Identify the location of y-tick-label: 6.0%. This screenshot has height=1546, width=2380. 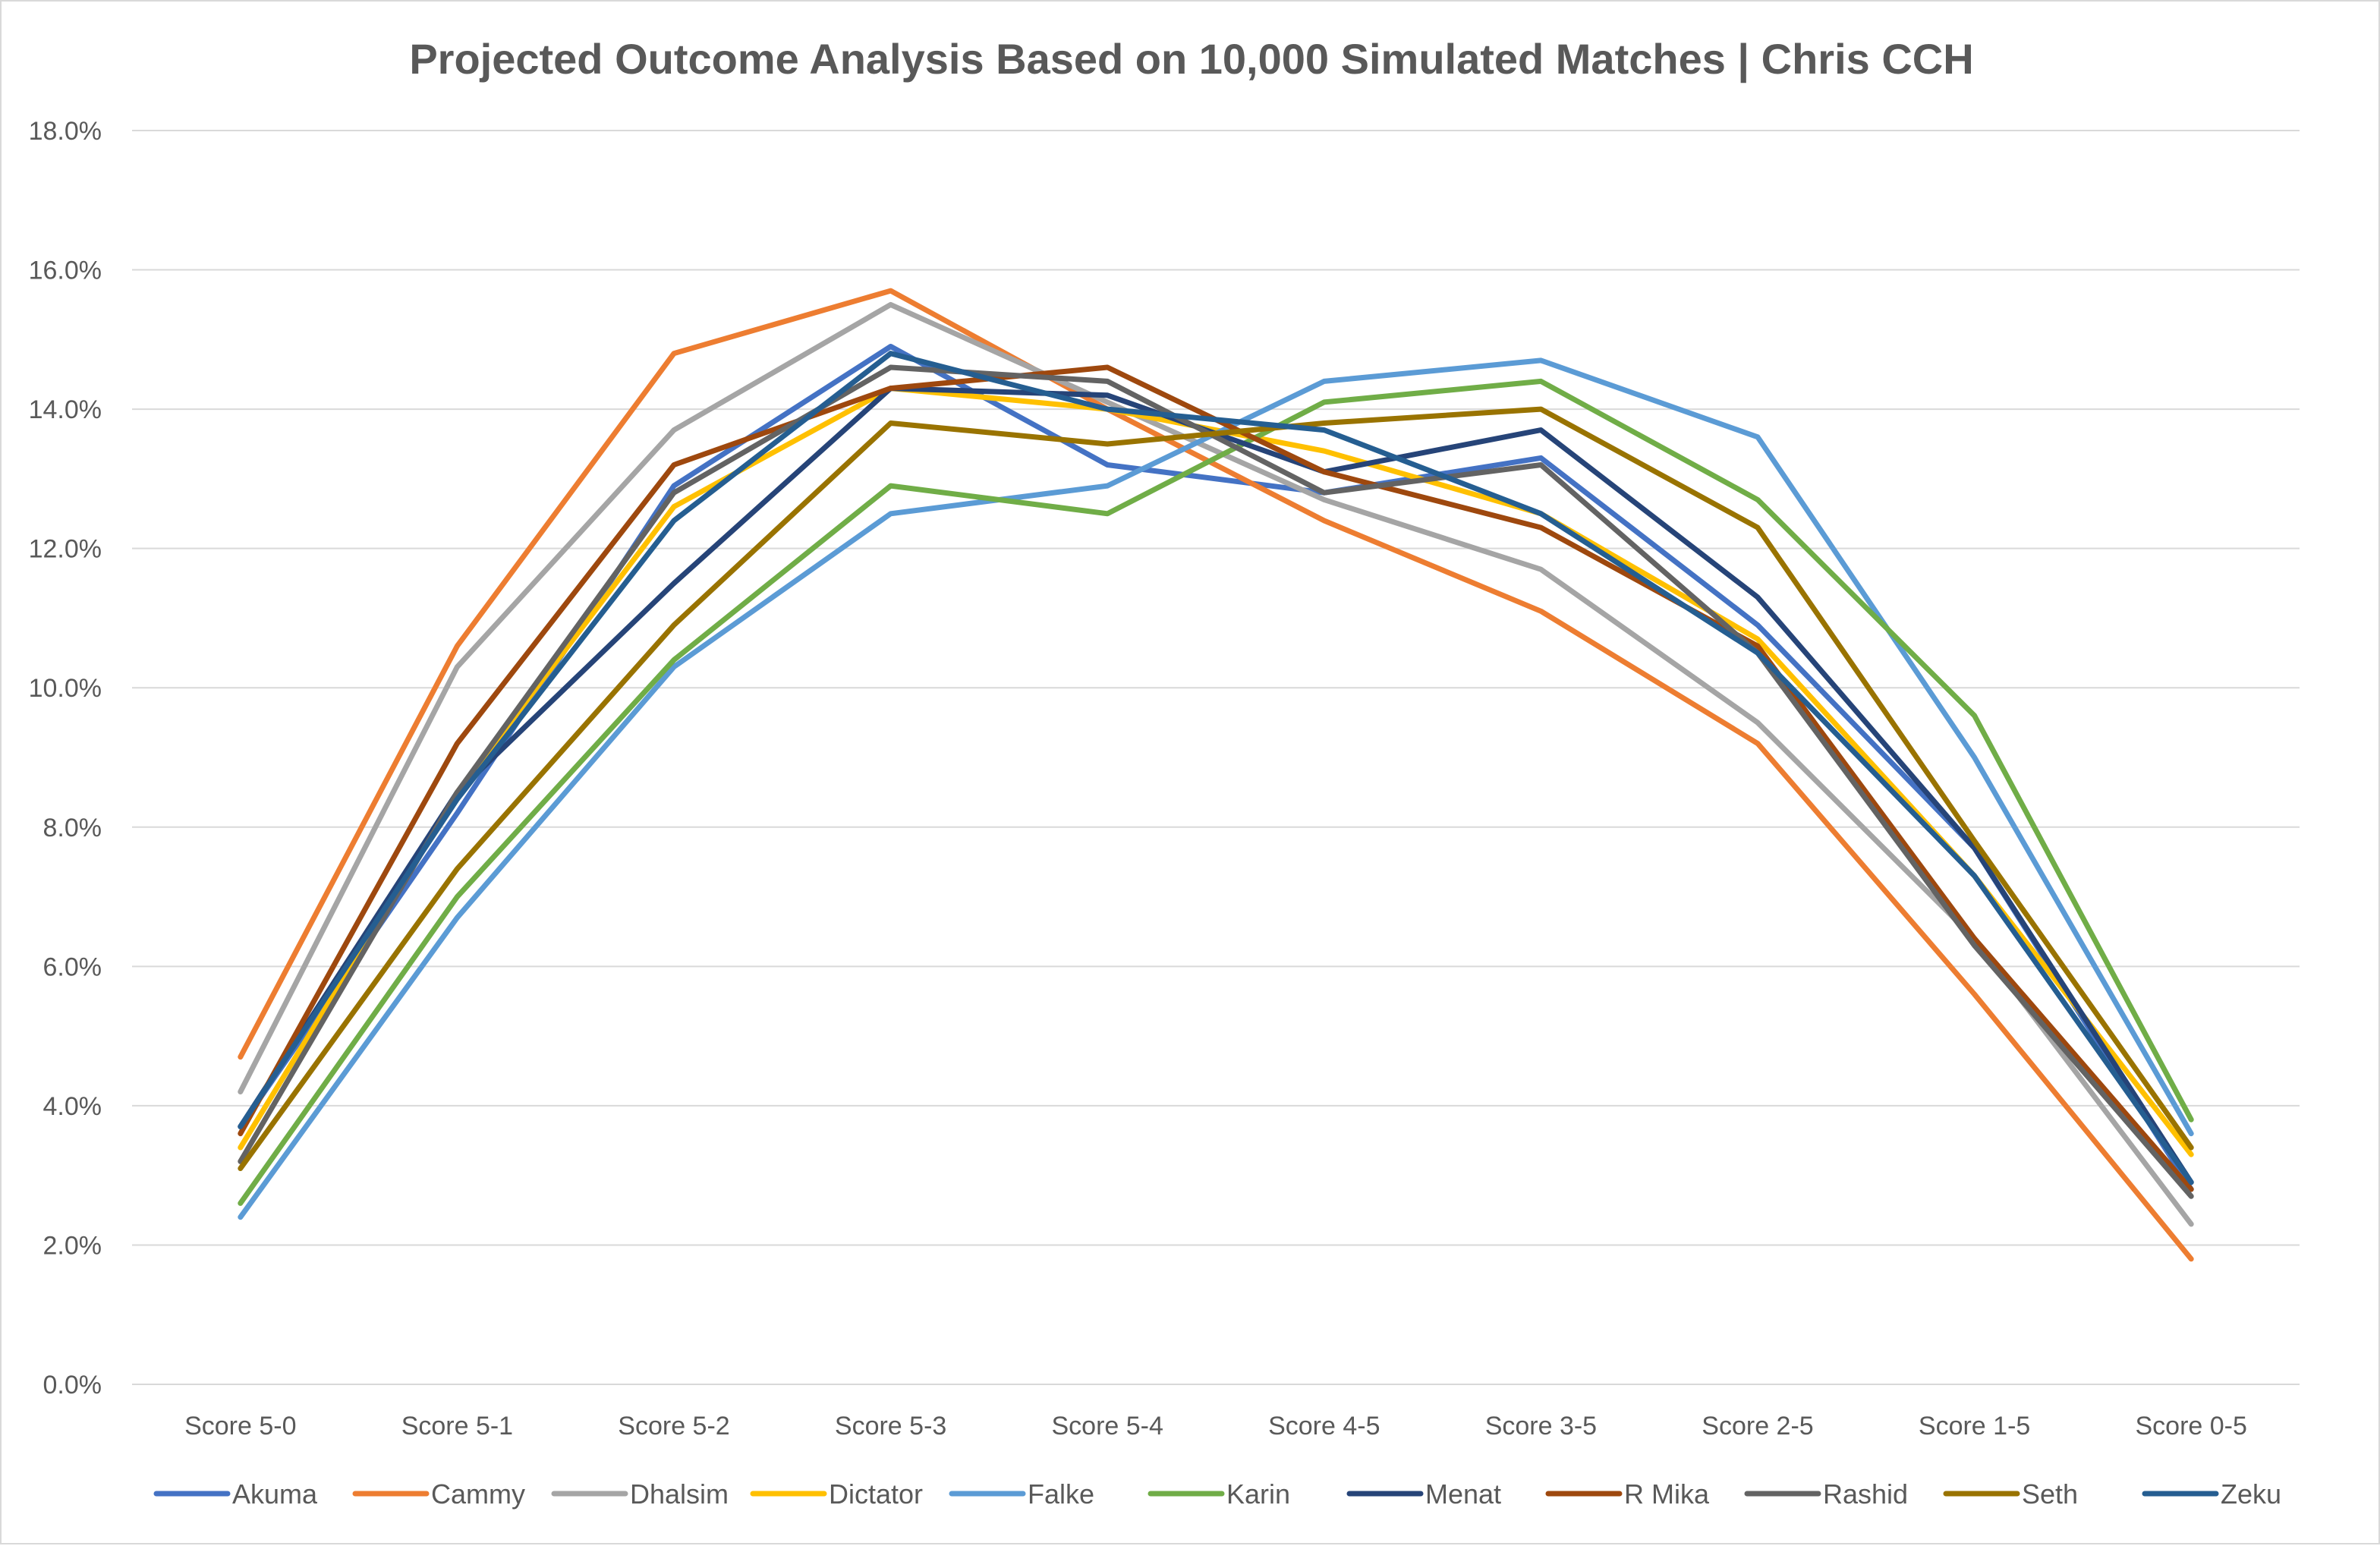
(72, 966).